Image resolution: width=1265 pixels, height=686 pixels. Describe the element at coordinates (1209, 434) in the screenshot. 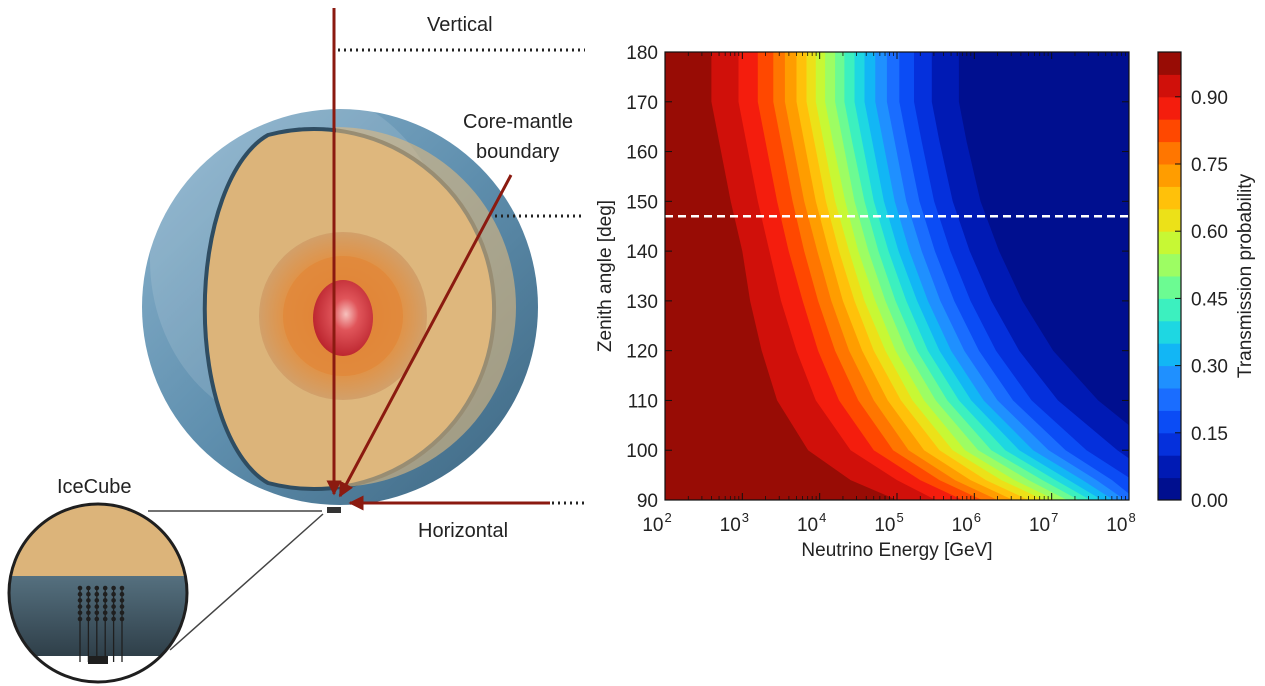

I see `colorbar-tick-label: 0.15` at that location.